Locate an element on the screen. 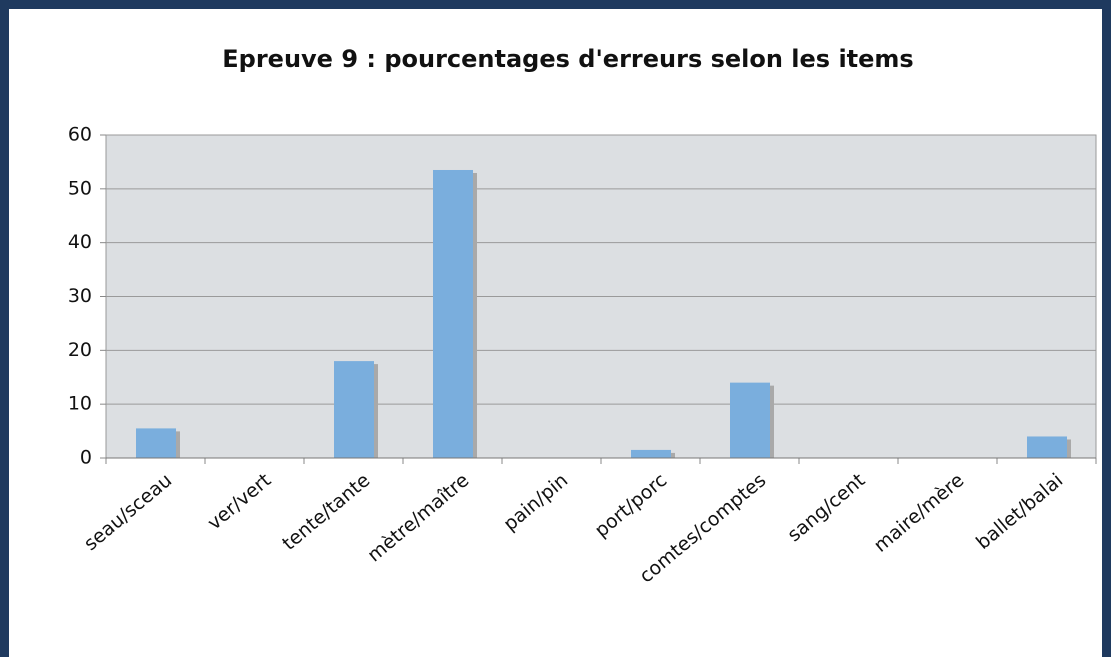 Image resolution: width=1111 pixels, height=657 pixels. y-tick-label: 40 is located at coordinates (80, 242).